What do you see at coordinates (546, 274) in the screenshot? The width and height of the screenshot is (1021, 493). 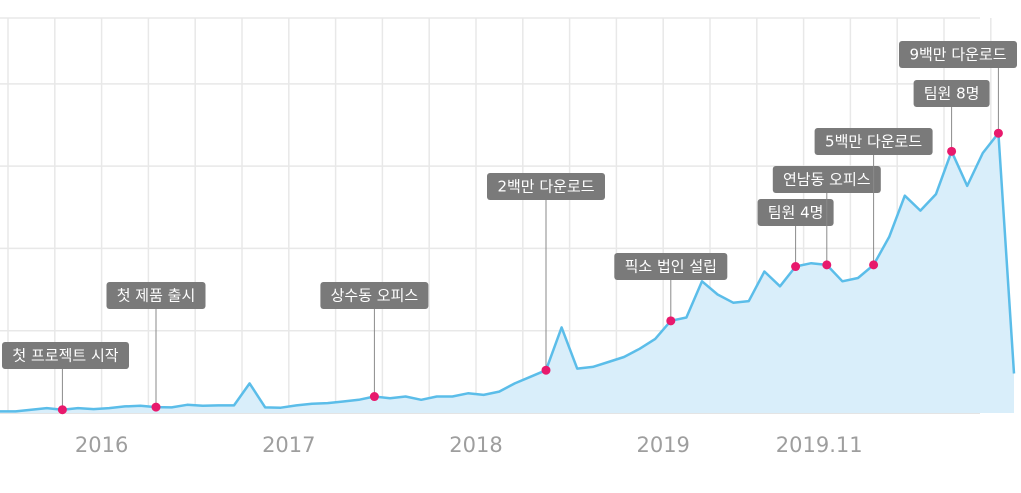 I see `milestone-annotation: 2백만 다운로드` at bounding box center [546, 274].